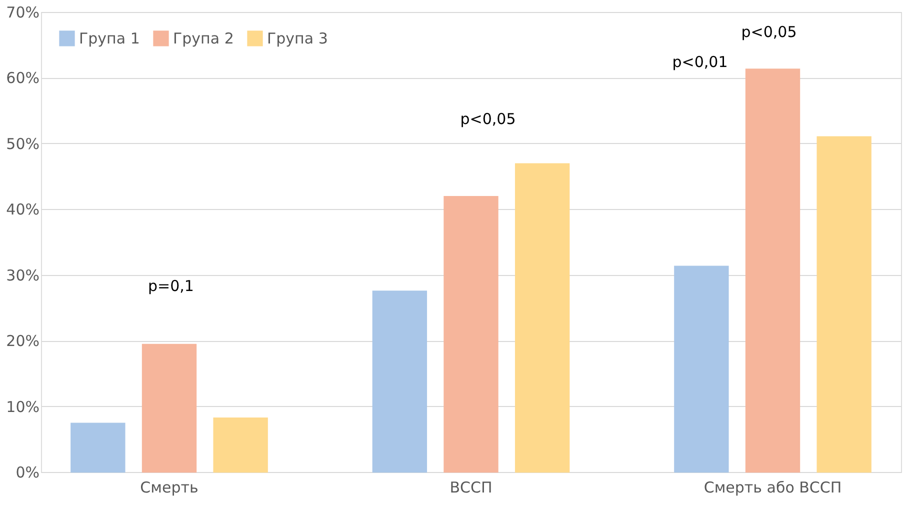 Image resolution: width=924 pixels, height=529 pixels. Describe the element at coordinates (23, 209) in the screenshot. I see `y-tick-label: 40%` at that location.